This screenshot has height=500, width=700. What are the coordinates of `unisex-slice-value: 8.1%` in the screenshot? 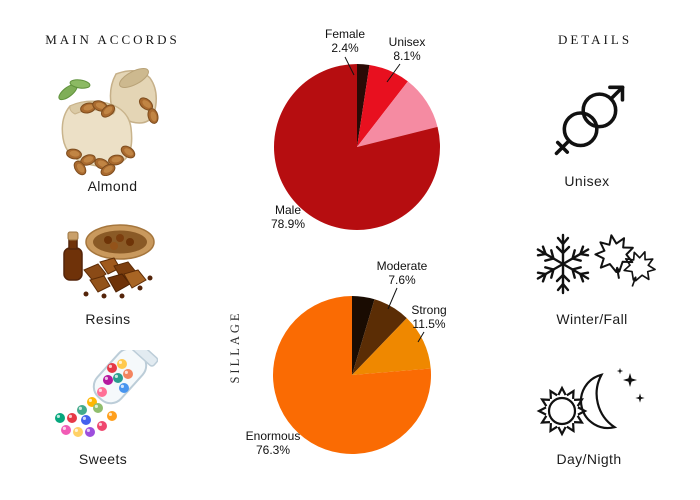 It's located at (407, 56).